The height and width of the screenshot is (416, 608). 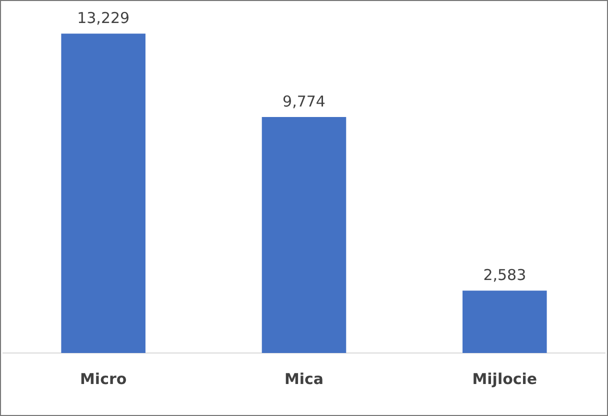 I want to click on data-label: 9,774, so click(x=304, y=101).